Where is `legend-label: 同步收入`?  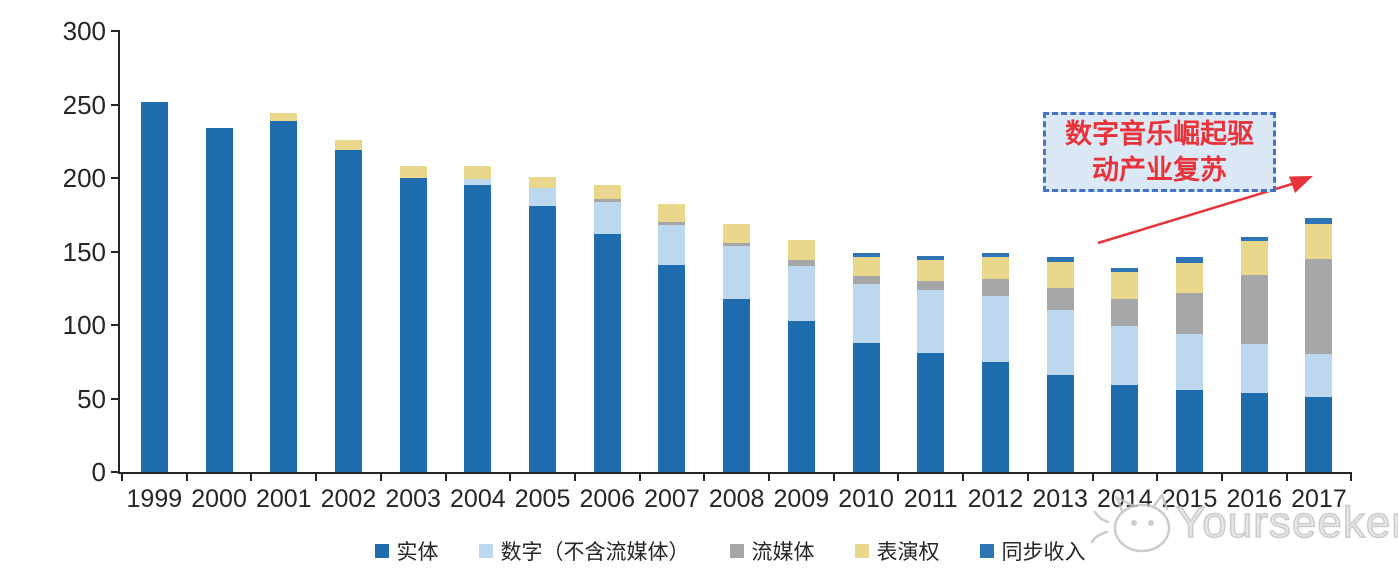
legend-label: 同步收入 is located at coordinates (1043, 552).